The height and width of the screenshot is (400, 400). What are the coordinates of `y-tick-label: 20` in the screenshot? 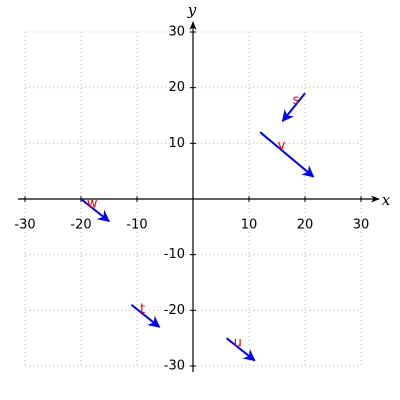 It's located at (176, 87).